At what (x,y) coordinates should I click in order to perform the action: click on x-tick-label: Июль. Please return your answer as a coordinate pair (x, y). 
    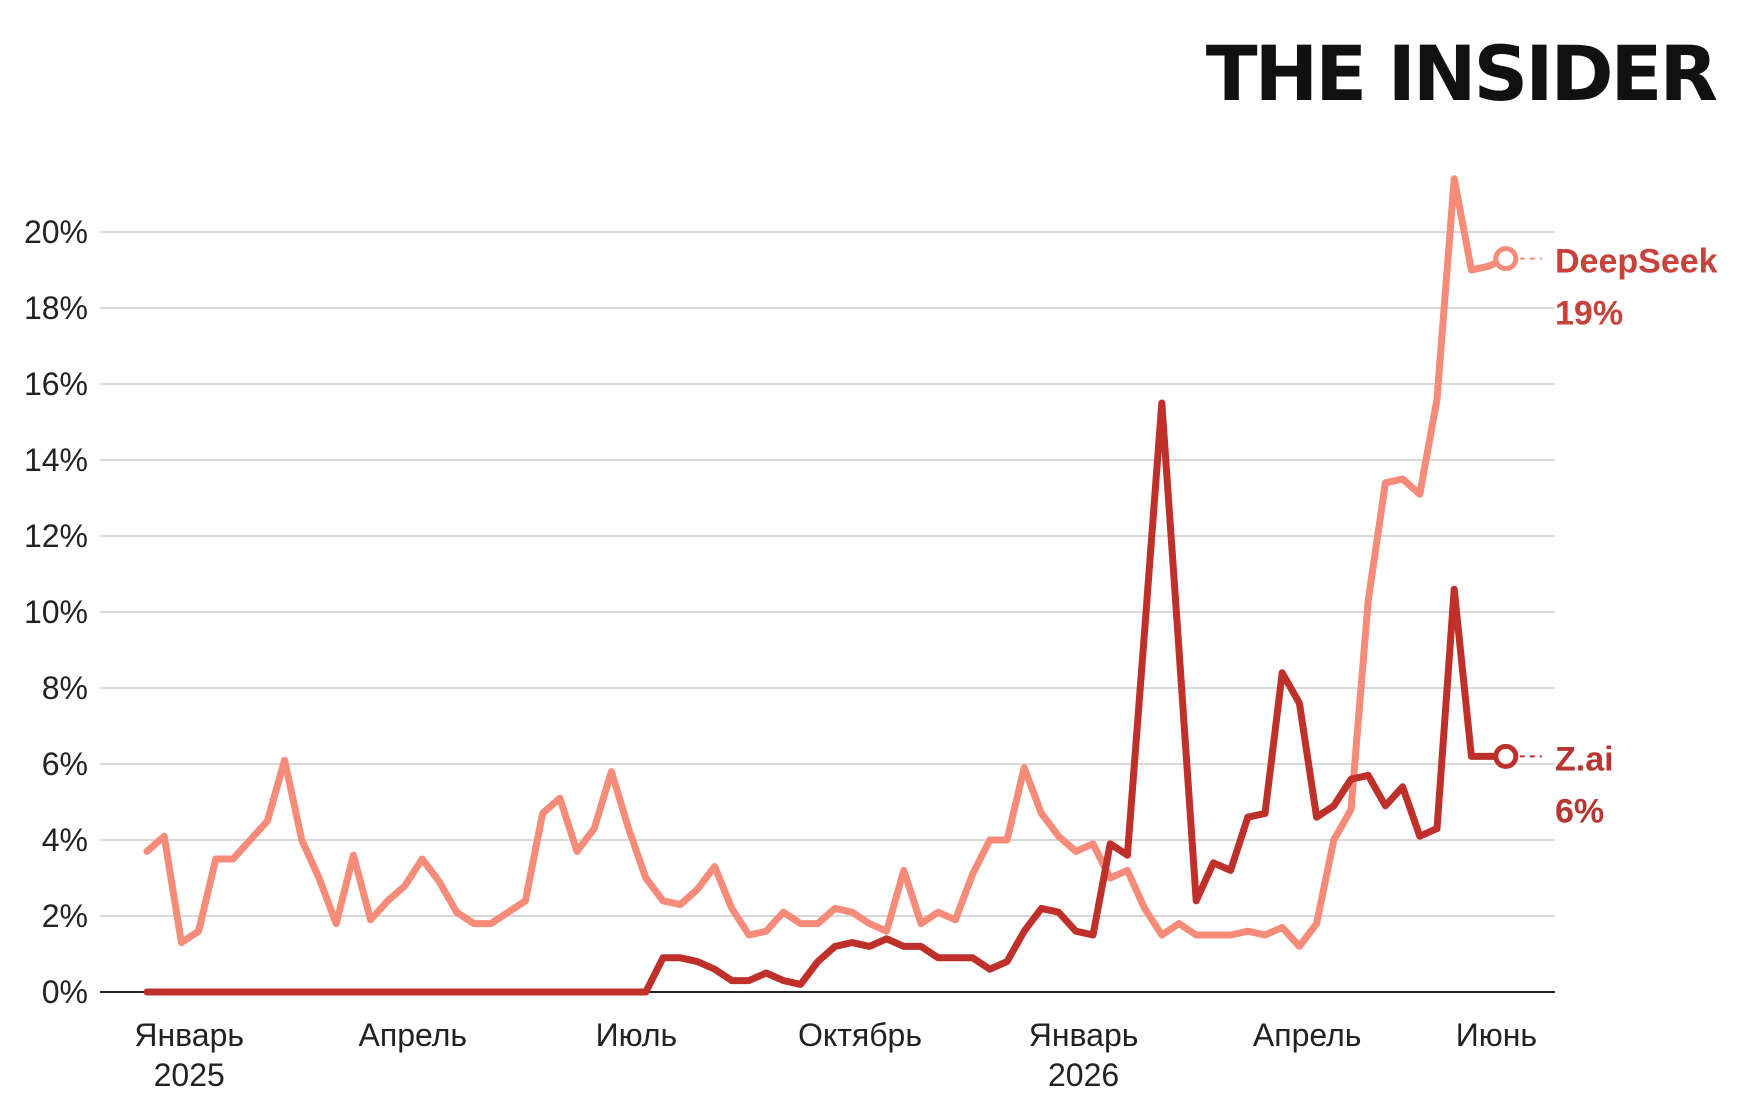
    Looking at the image, I should click on (637, 1035).